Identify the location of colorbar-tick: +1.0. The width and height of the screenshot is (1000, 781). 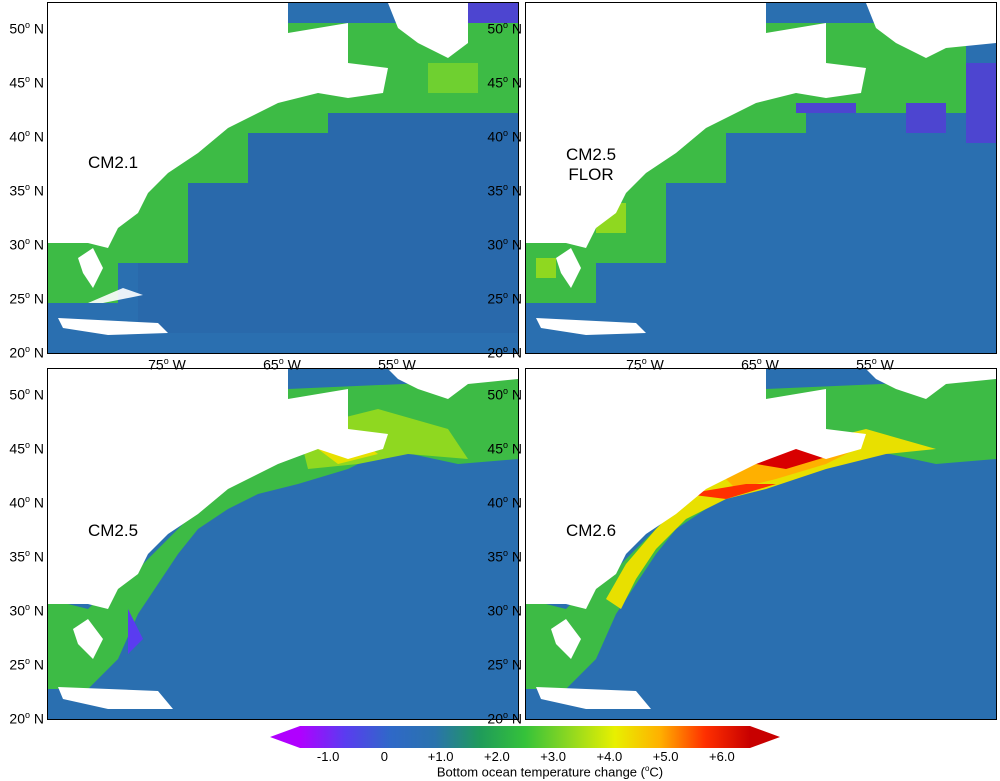
(440, 756).